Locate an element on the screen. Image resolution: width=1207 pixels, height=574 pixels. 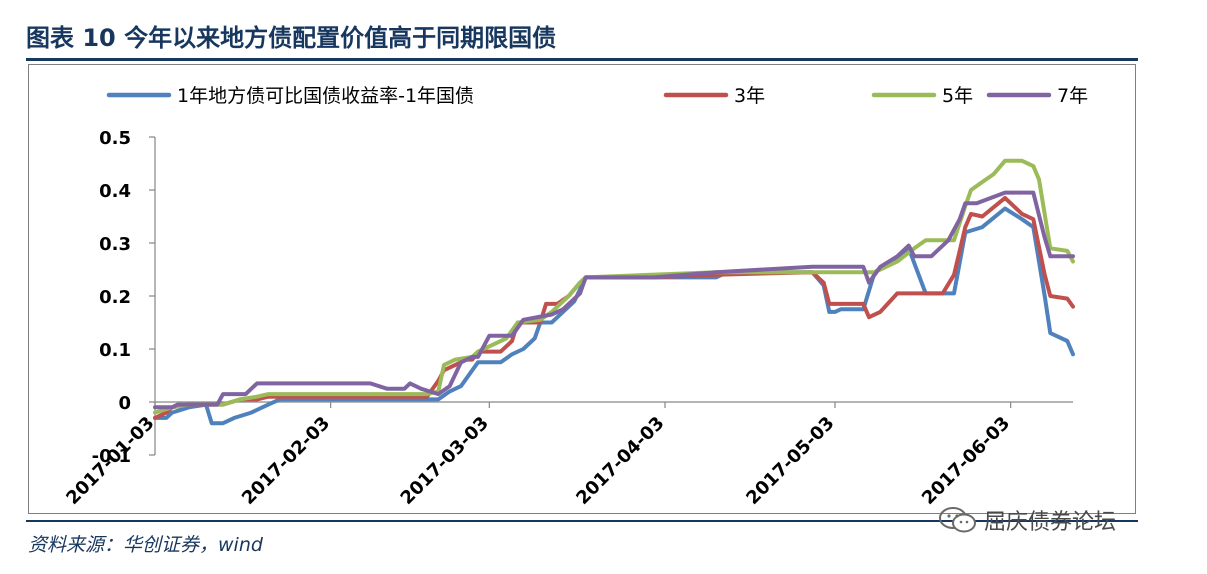
x-tick-label: 2017-02-03 is located at coordinates (286, 461).